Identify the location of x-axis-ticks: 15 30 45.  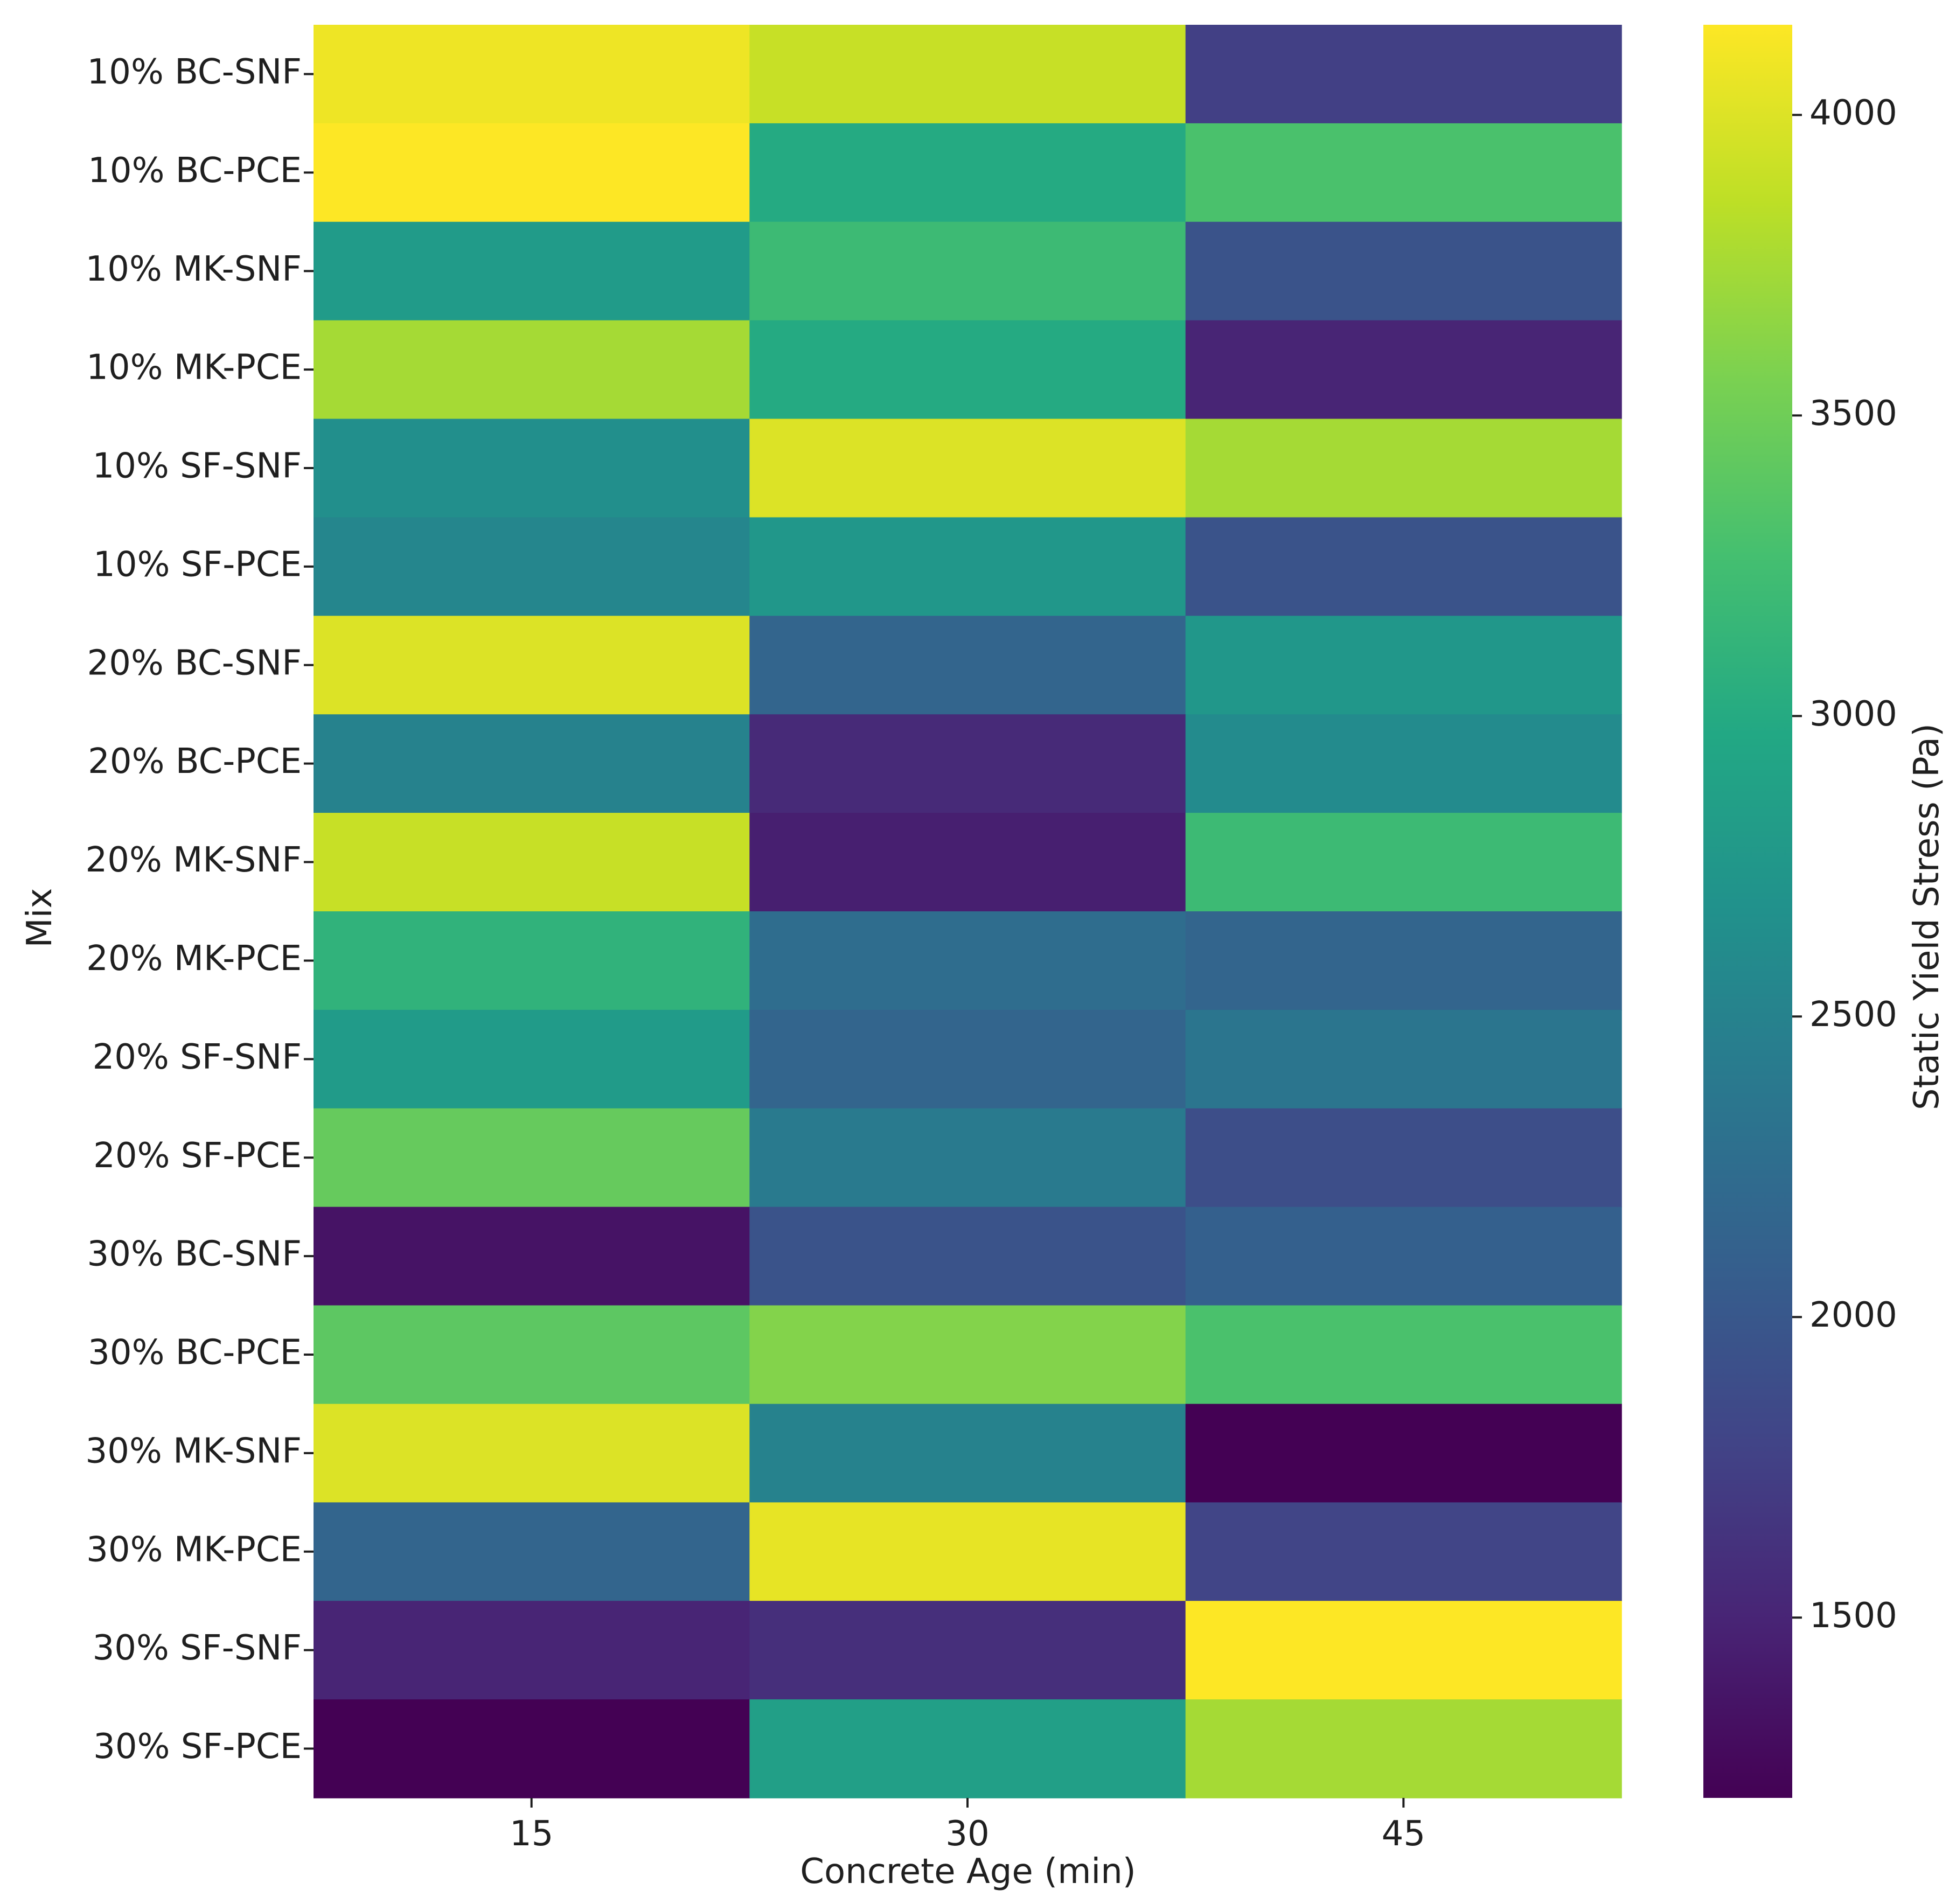
(967, 1826).